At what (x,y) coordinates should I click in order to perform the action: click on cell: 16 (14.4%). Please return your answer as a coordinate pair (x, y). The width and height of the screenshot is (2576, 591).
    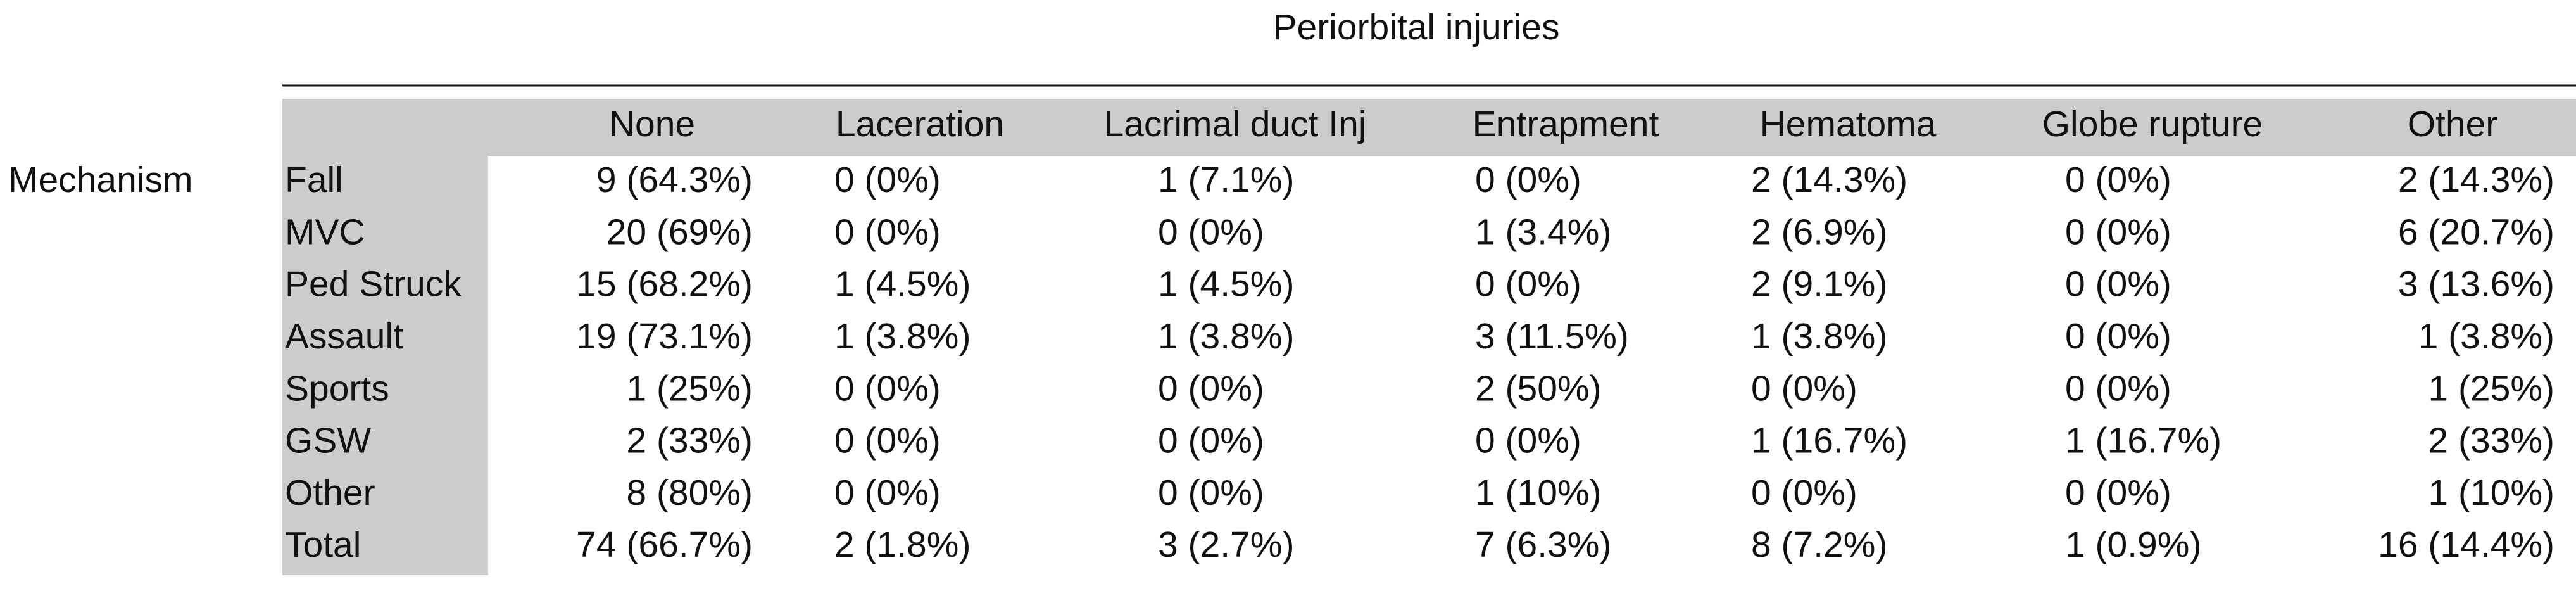
    Looking at the image, I should click on (2466, 544).